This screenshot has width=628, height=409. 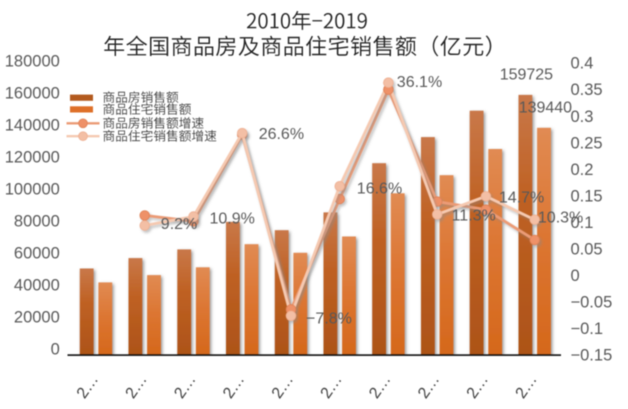 What do you see at coordinates (592, 356) in the screenshot?
I see `svg-text: −0.15` at bounding box center [592, 356].